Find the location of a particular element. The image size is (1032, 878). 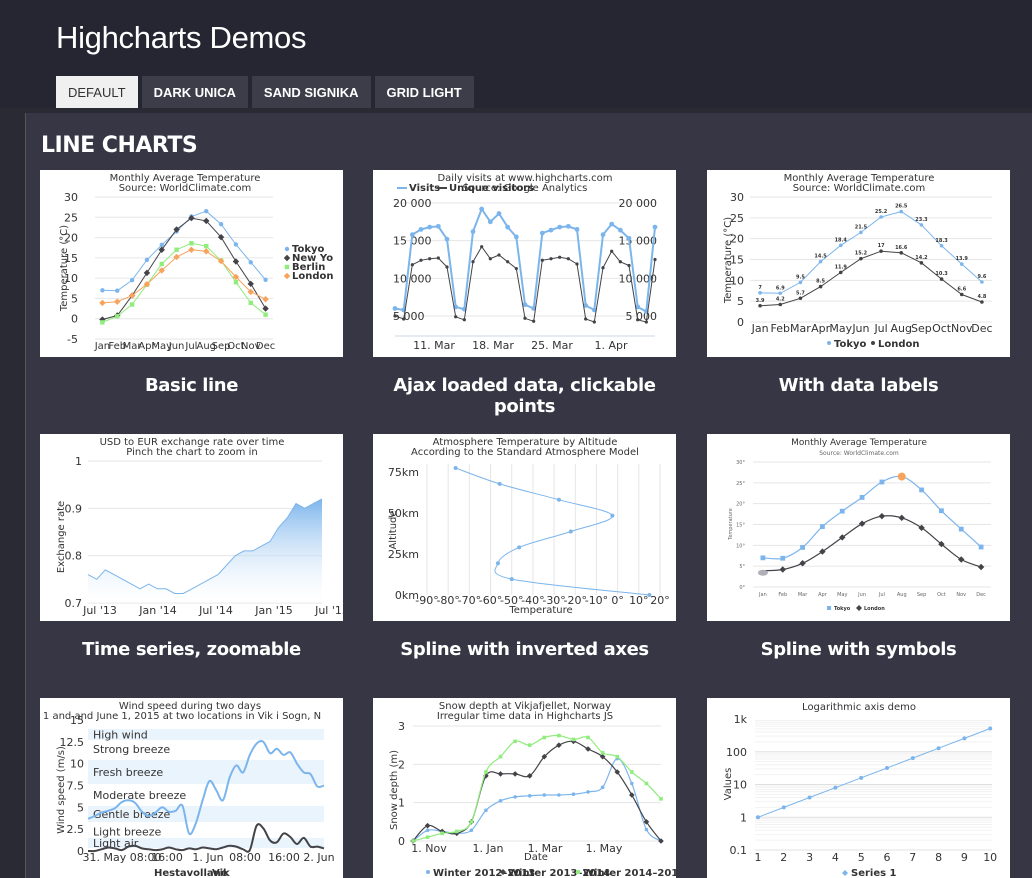

caption-spline-symbols: Spline with symbols is located at coordinates (858, 649).